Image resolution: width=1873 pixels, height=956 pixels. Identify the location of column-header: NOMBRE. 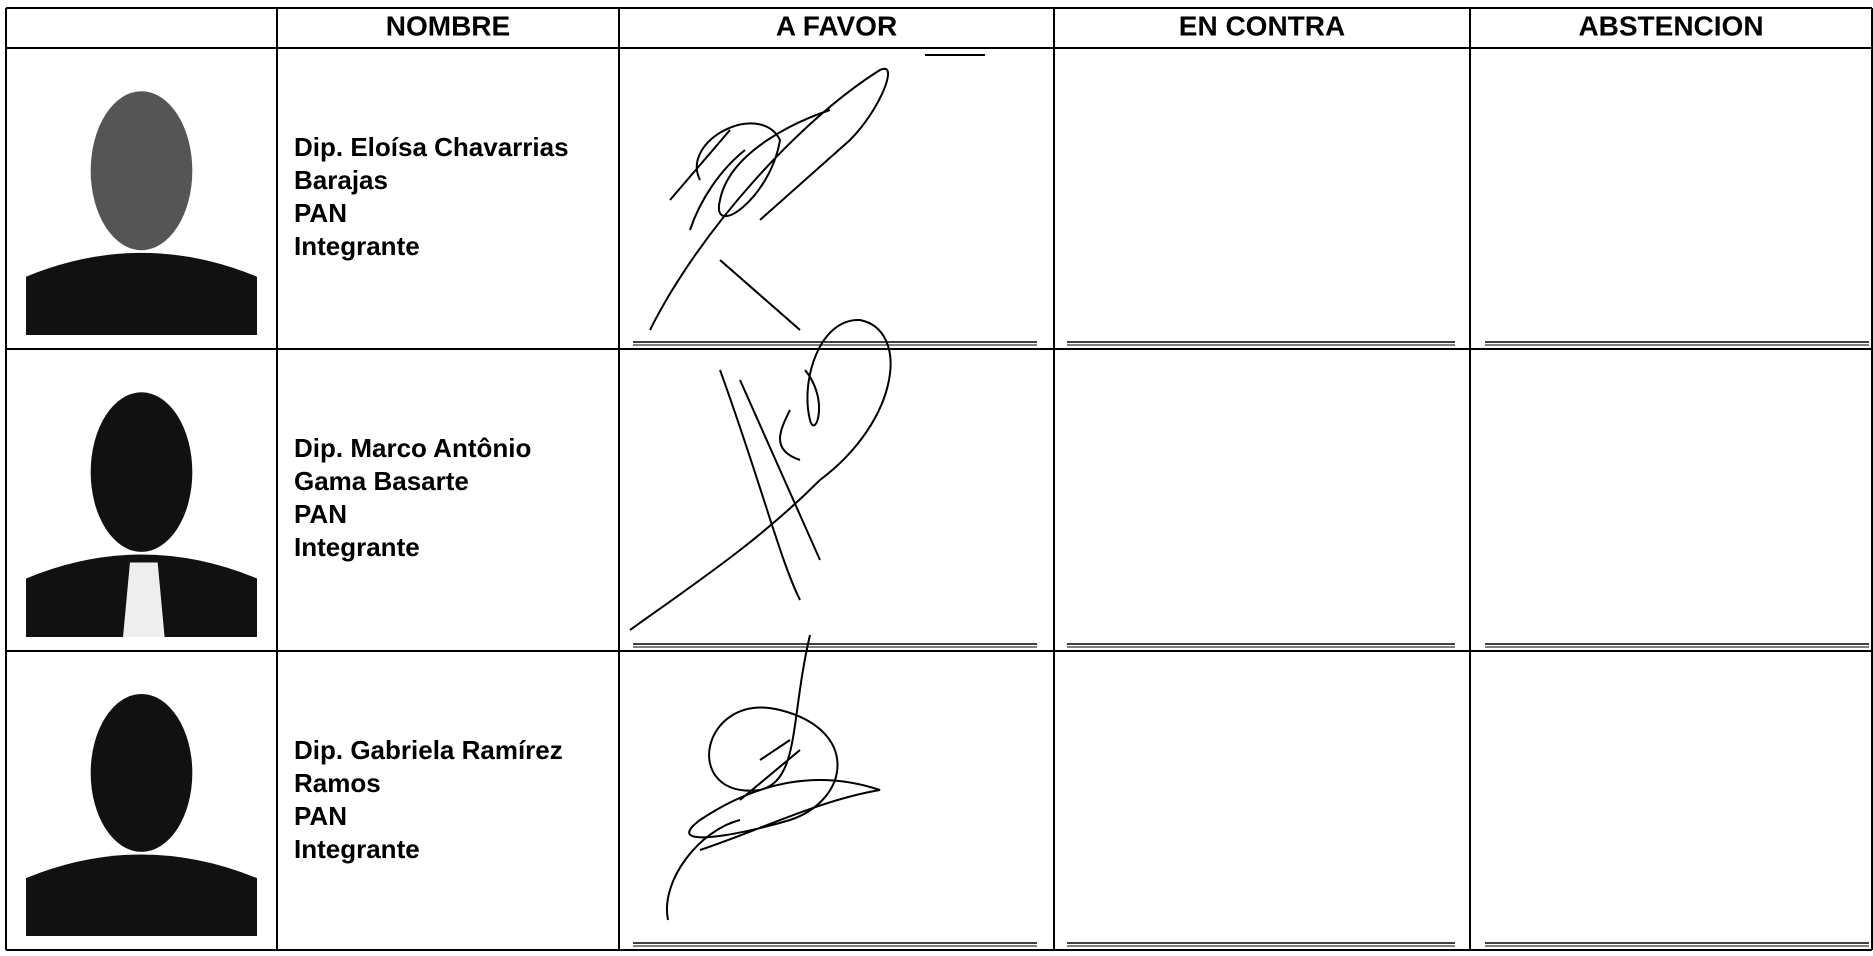
(448, 25).